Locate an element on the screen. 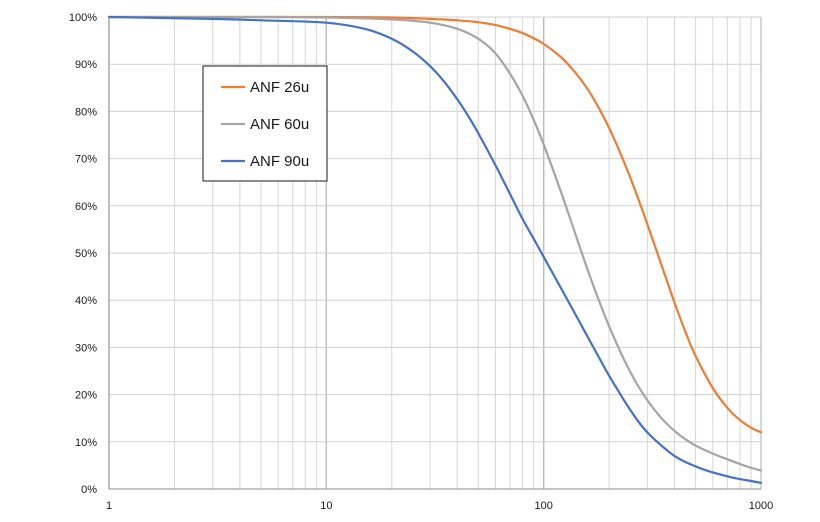 The height and width of the screenshot is (522, 820). y-tick-label: 50% is located at coordinates (86, 254).